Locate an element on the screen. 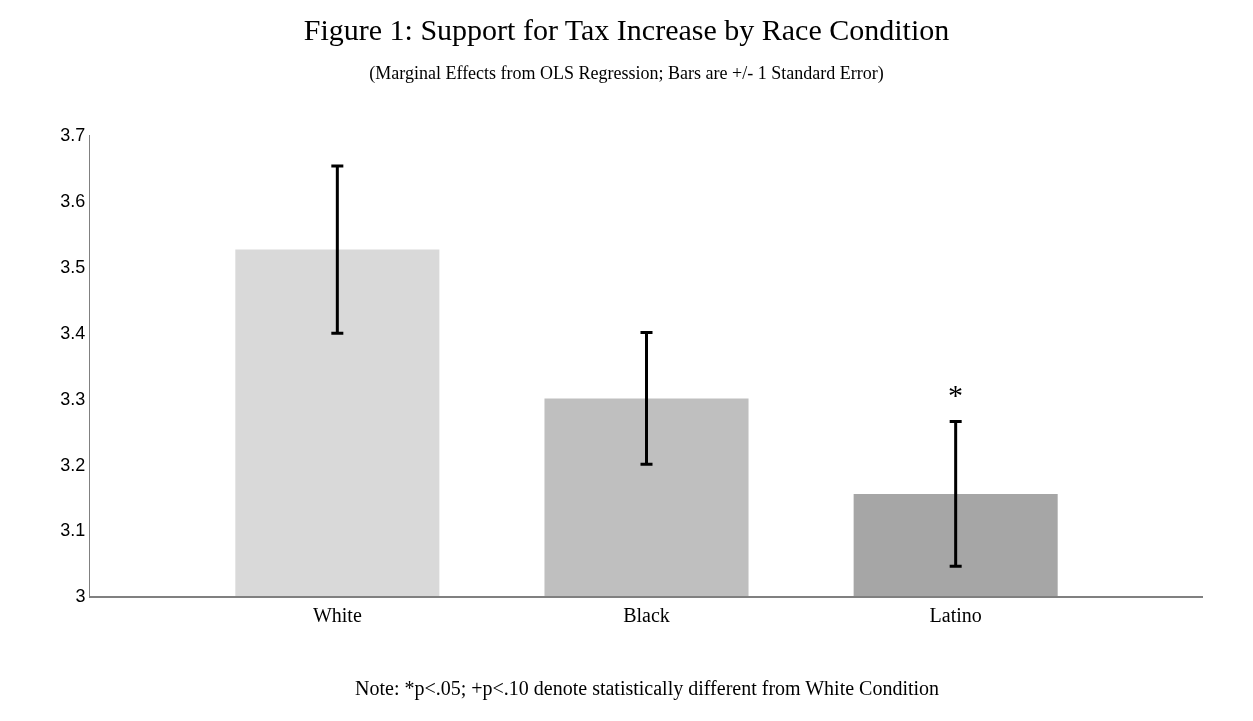  y-tick-label: 3.5 is located at coordinates (73, 267).